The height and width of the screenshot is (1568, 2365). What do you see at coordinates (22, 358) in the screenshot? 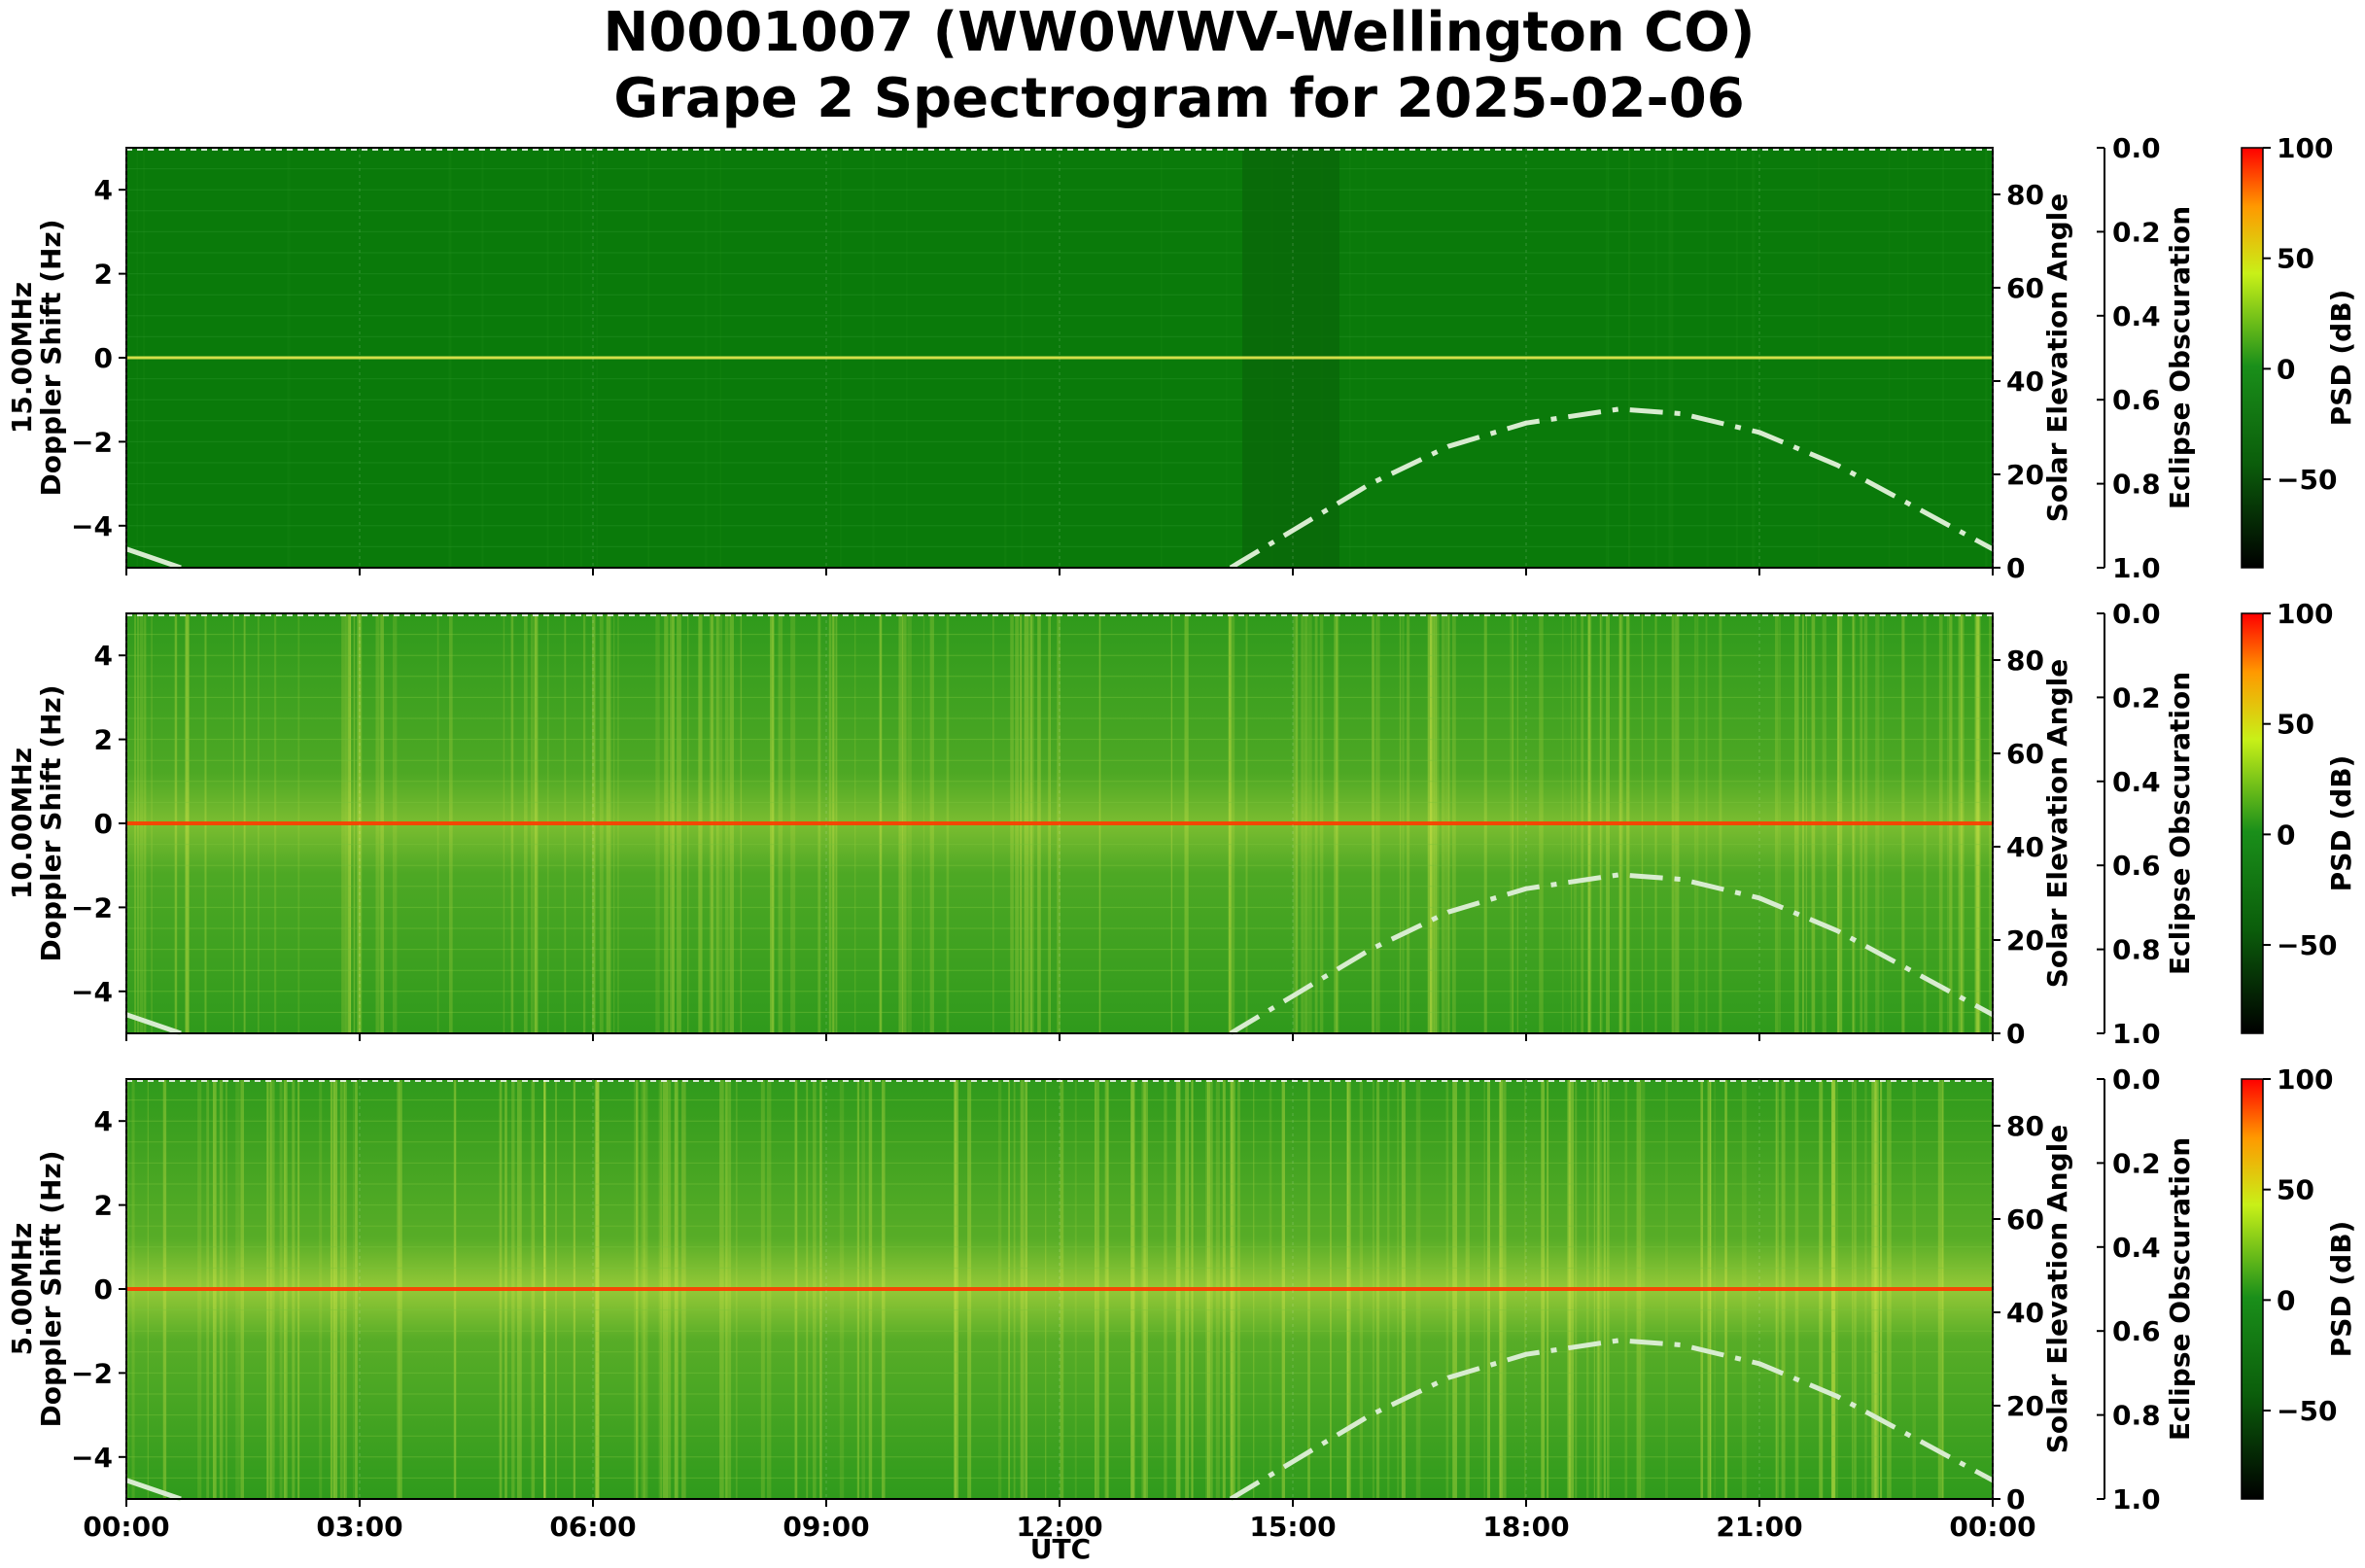
I see `frequency-label: 15.00MHz` at bounding box center [22, 358].